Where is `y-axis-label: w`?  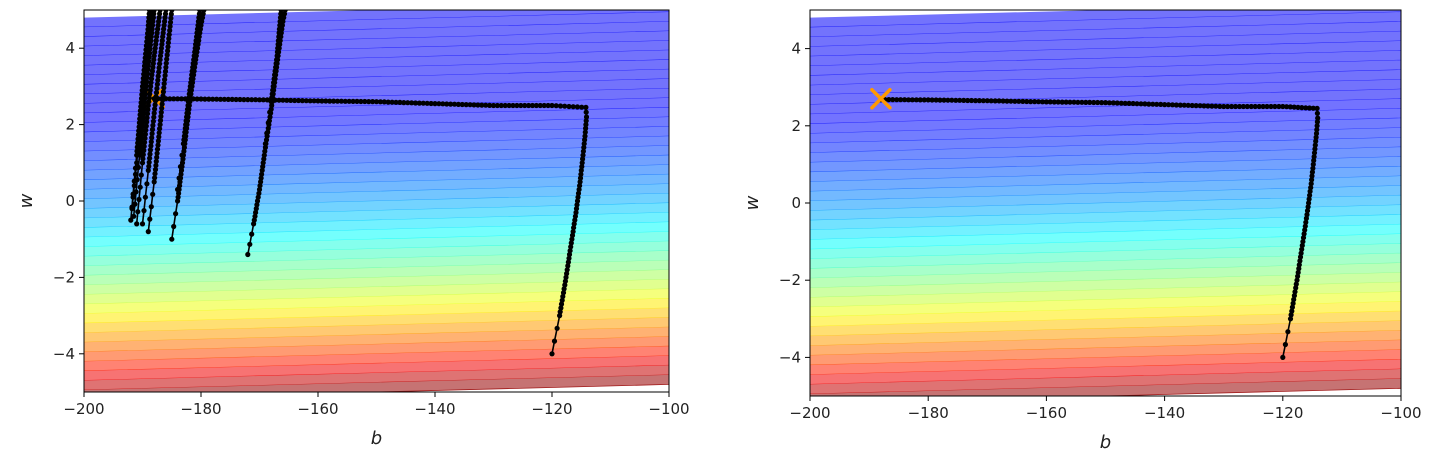
y-axis-label: w is located at coordinates (752, 202).